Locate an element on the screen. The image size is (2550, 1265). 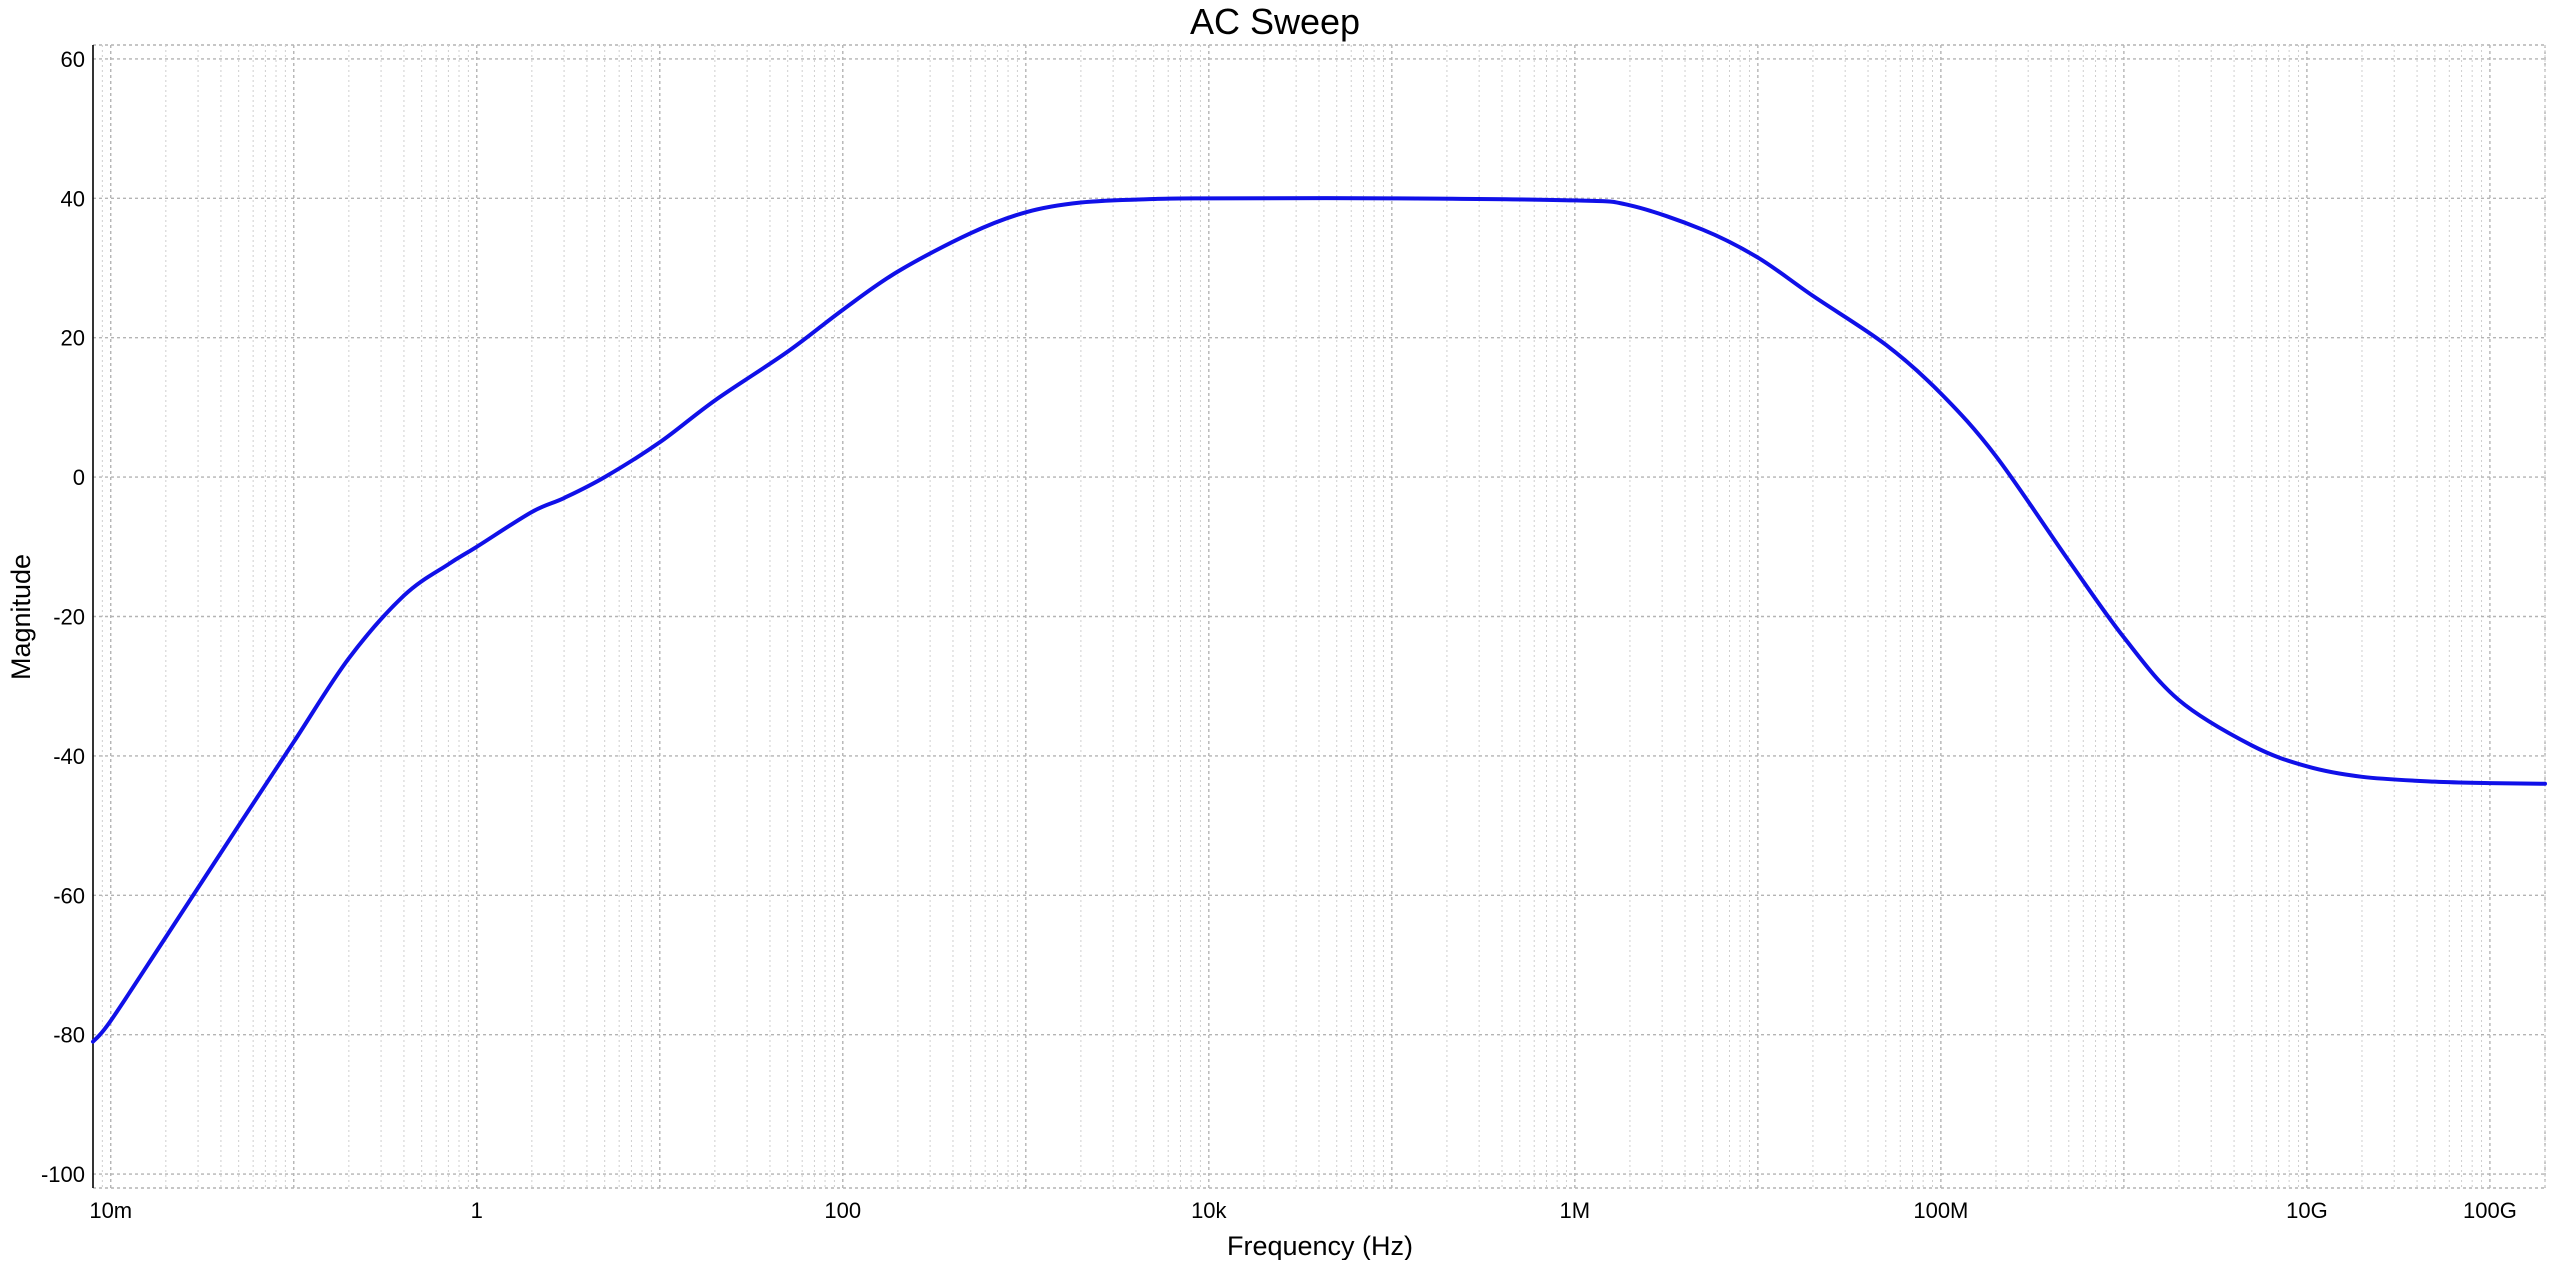
y-tick-label: -20 is located at coordinates (69, 617).